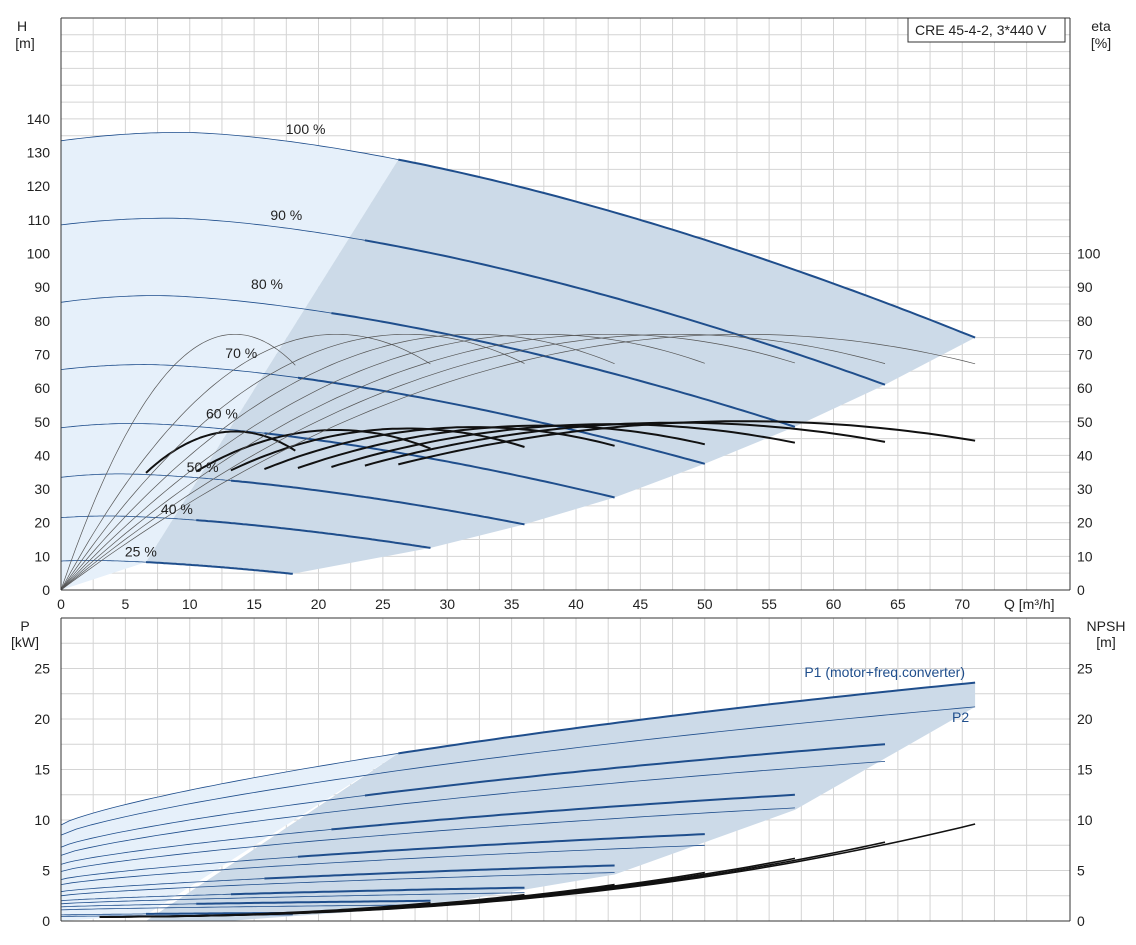  What do you see at coordinates (42, 770) in the screenshot?
I see `p-tick-label: 15` at bounding box center [42, 770].